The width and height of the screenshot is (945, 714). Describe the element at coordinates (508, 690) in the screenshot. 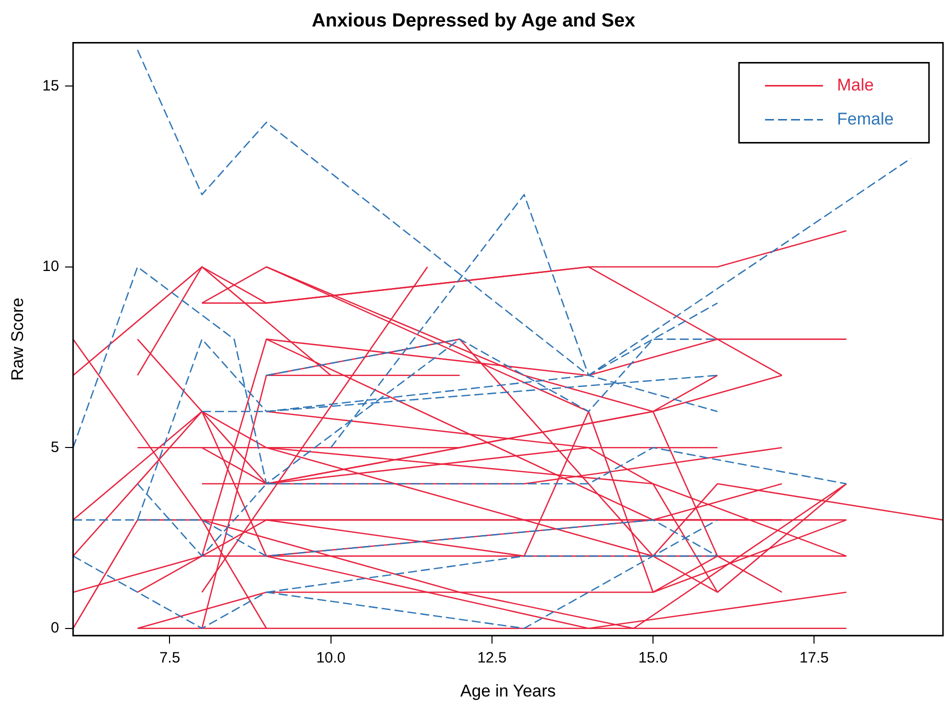

I see `x-axis-title: Age in Years` at that location.